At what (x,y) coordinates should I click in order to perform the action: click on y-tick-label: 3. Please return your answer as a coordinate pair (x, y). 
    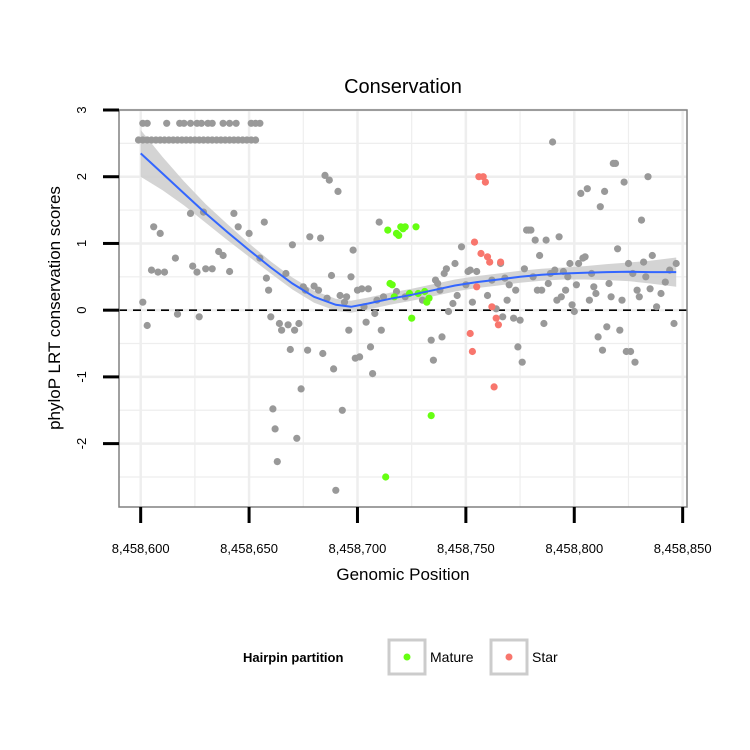
    Looking at the image, I should click on (81, 109).